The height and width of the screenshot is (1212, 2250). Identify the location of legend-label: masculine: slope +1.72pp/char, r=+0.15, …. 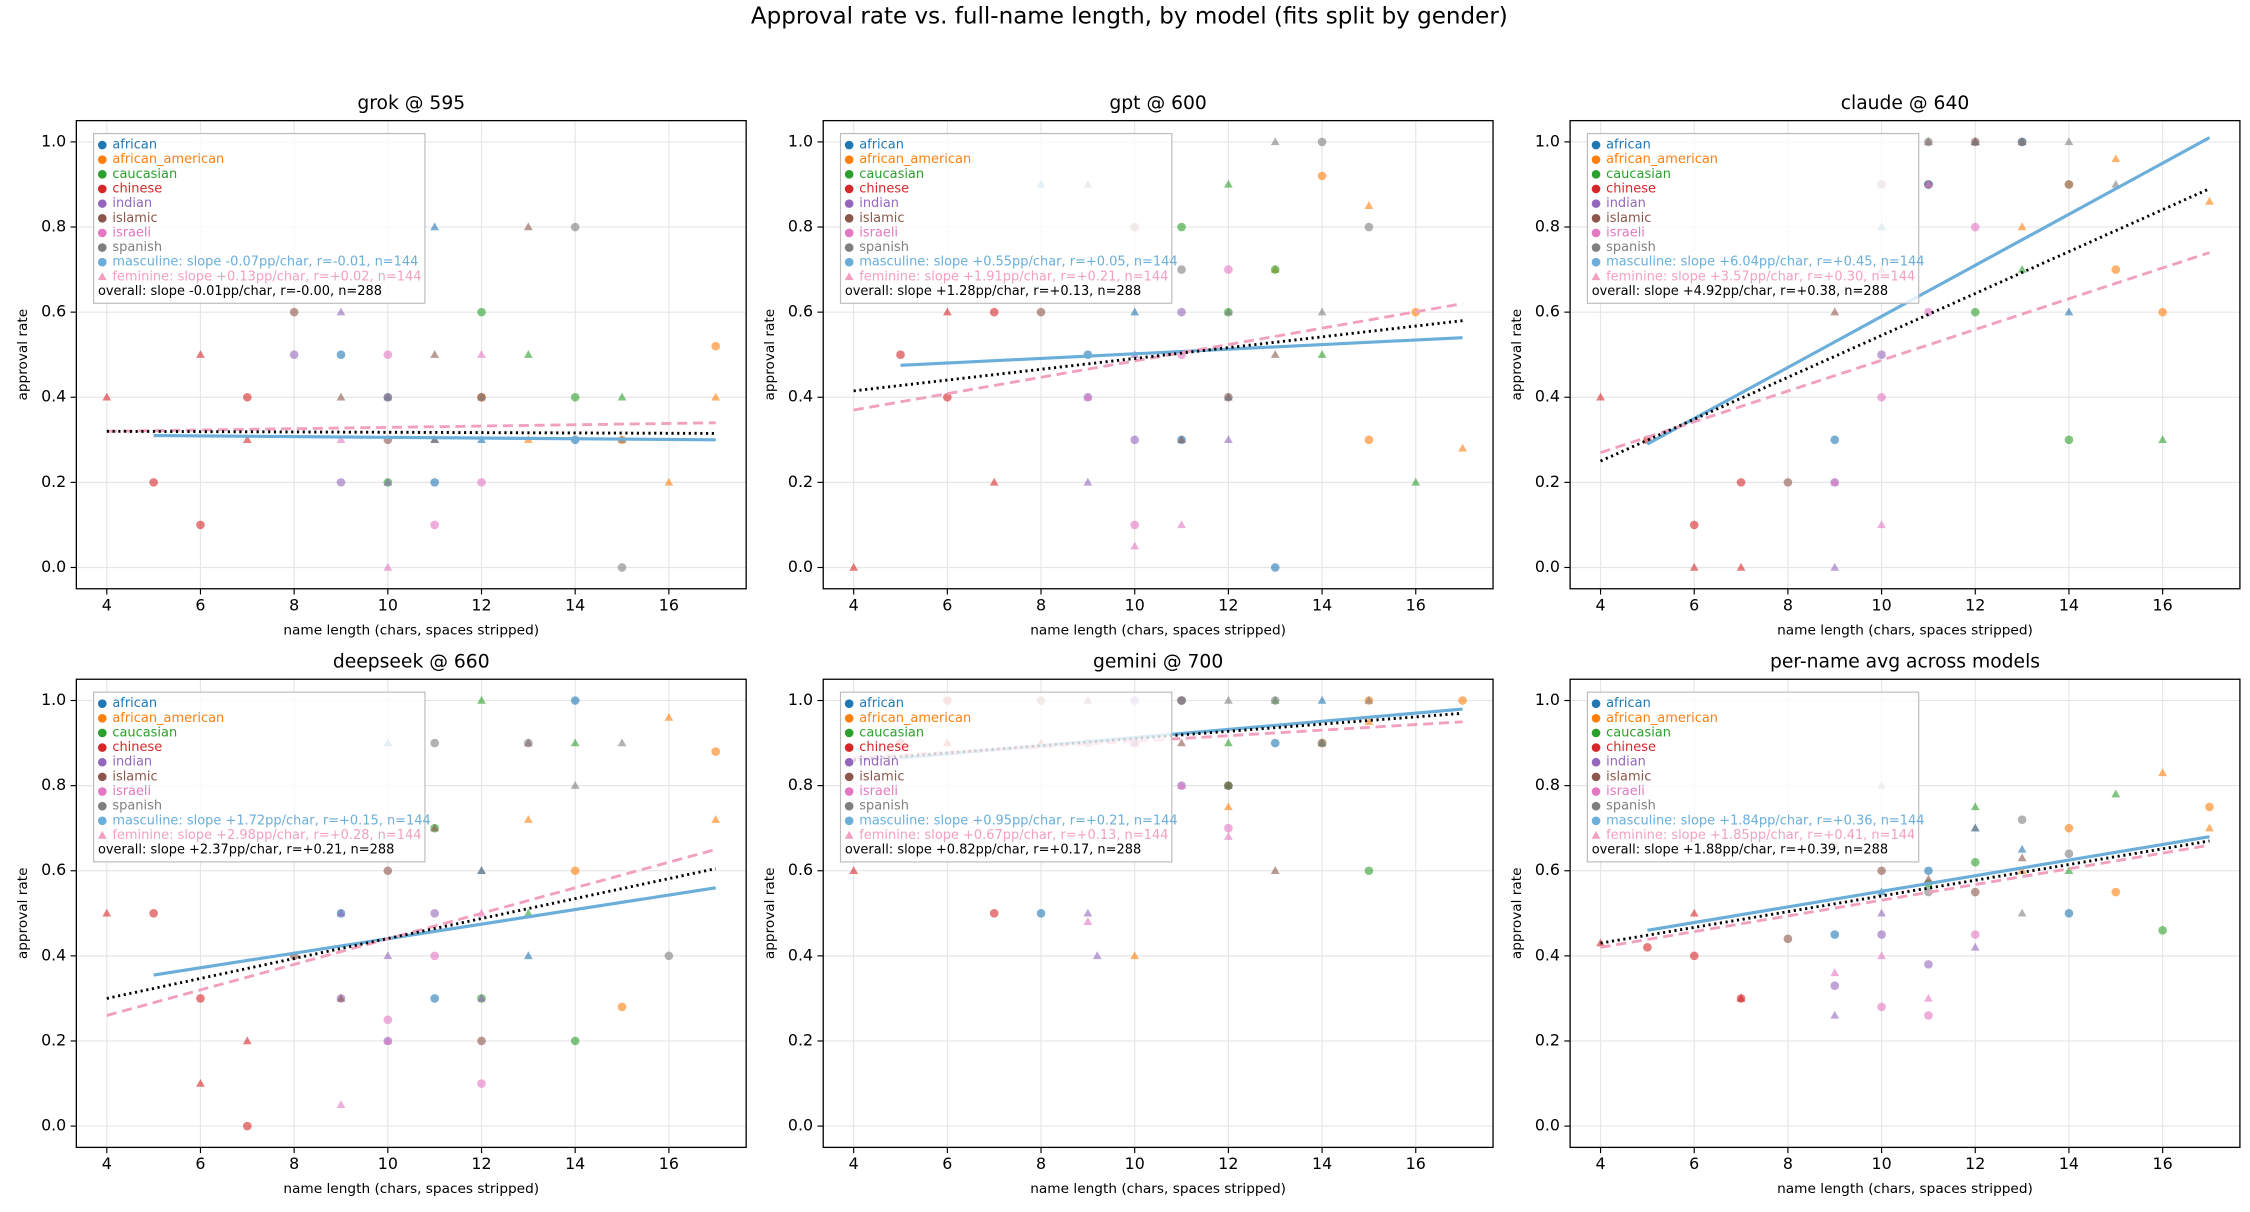
(271, 820).